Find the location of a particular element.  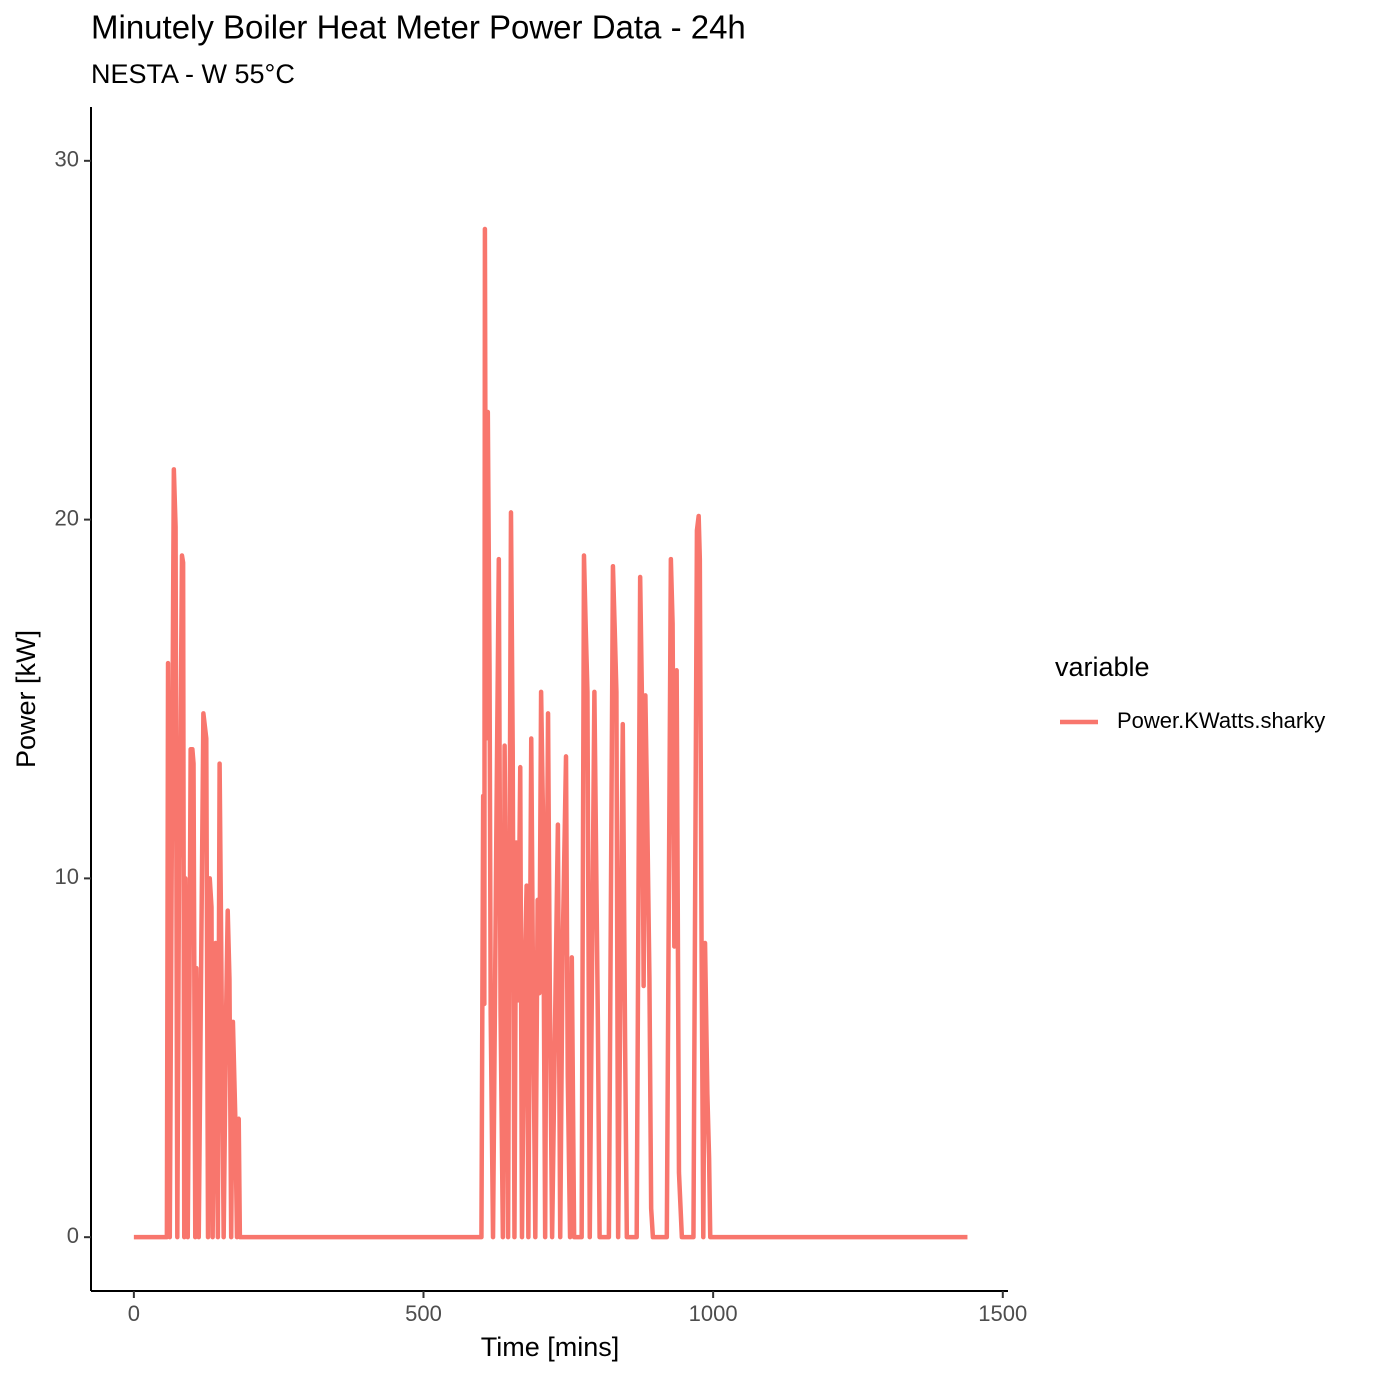

x-tick-label: 0 is located at coordinates (134, 1313).